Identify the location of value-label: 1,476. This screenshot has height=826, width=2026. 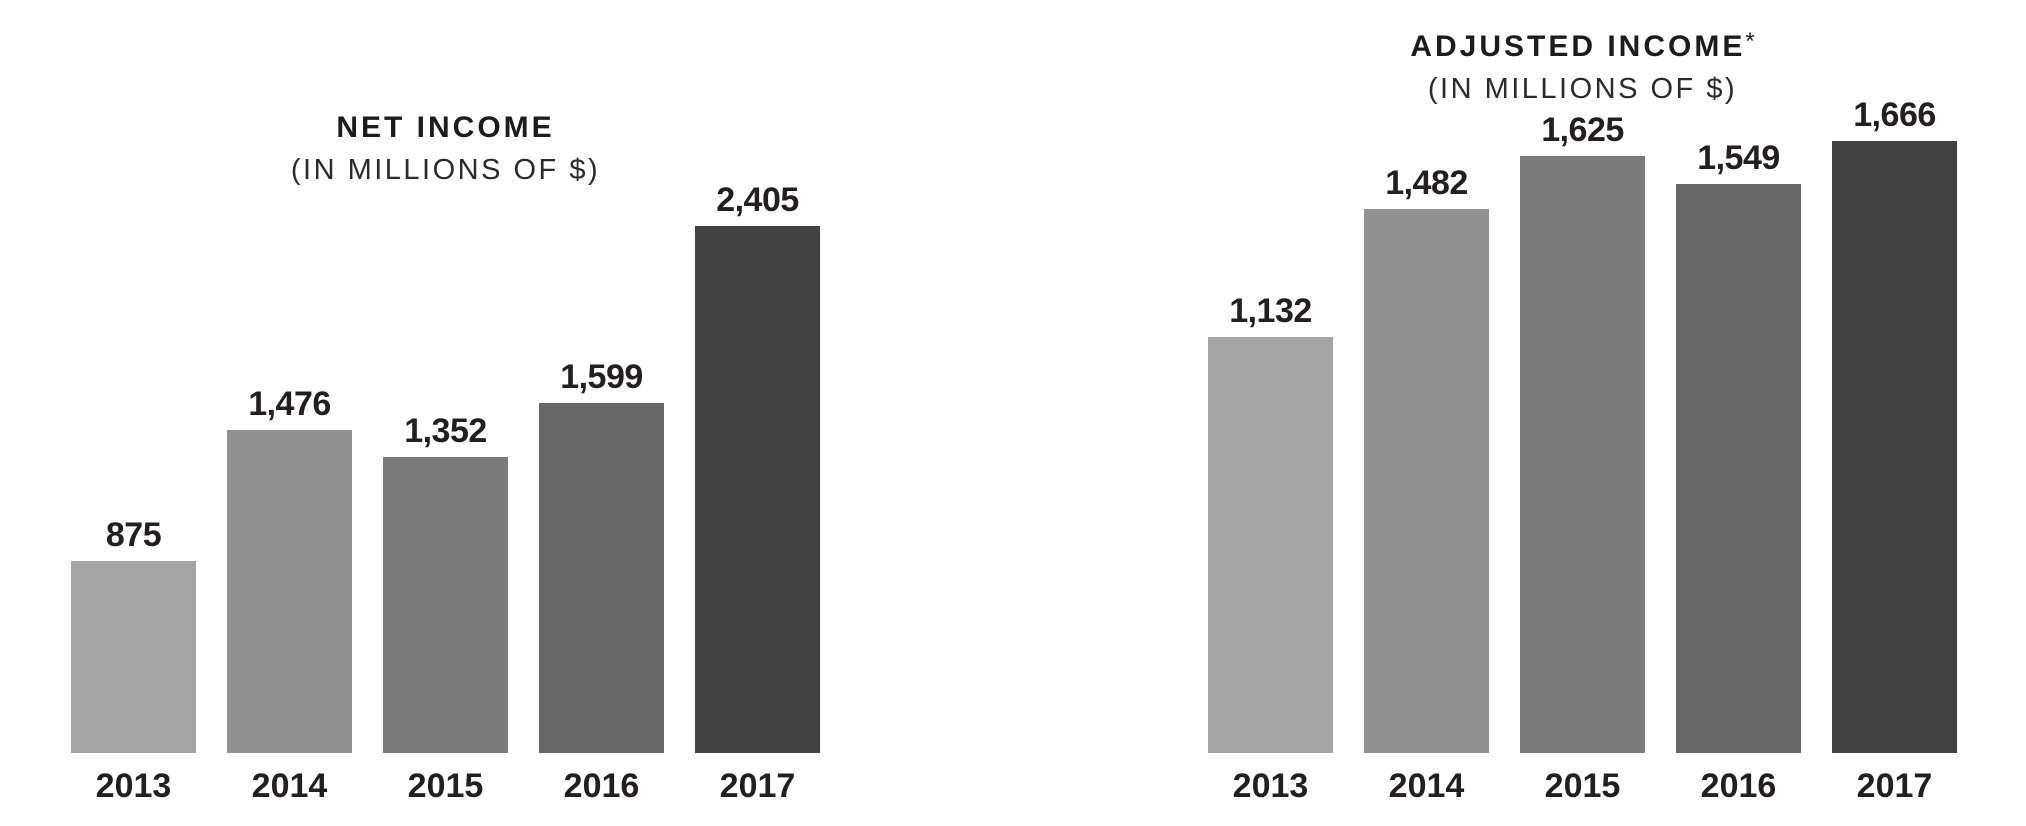
(289, 404).